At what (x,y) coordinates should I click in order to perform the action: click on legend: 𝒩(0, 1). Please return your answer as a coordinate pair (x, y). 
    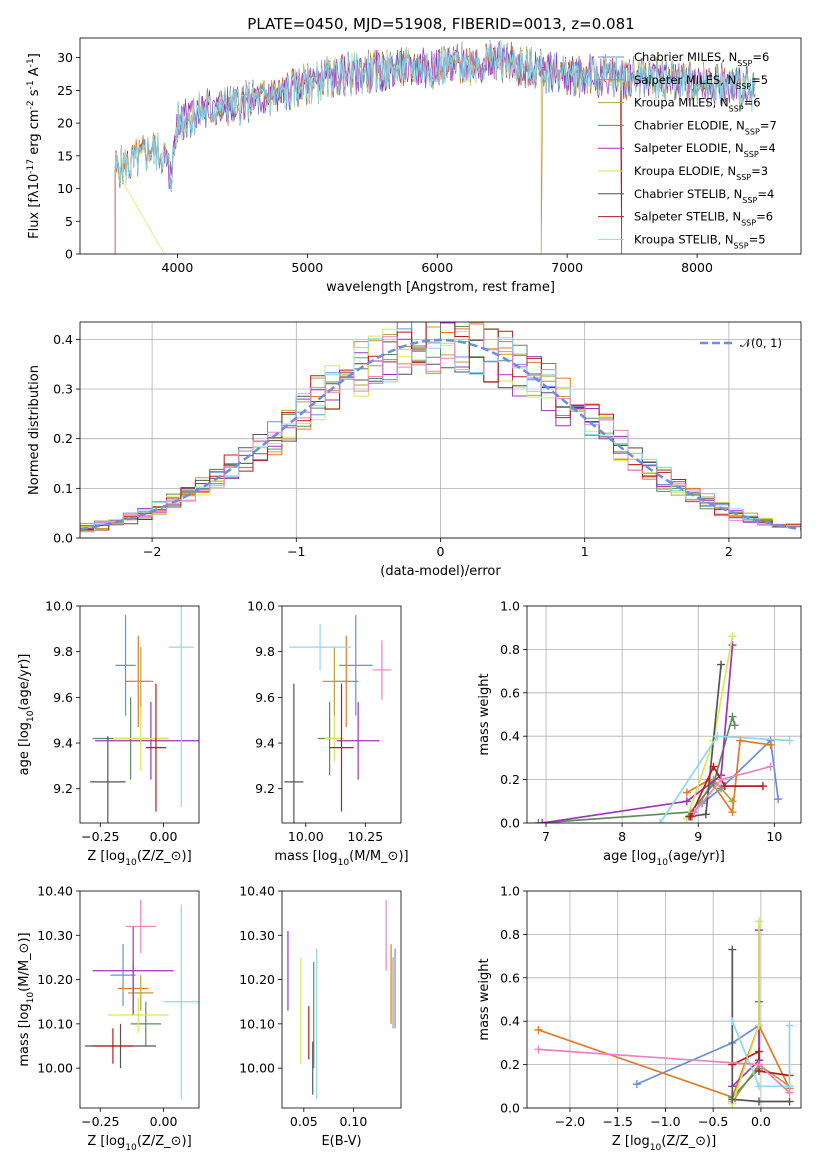
    Looking at the image, I should click on (741, 343).